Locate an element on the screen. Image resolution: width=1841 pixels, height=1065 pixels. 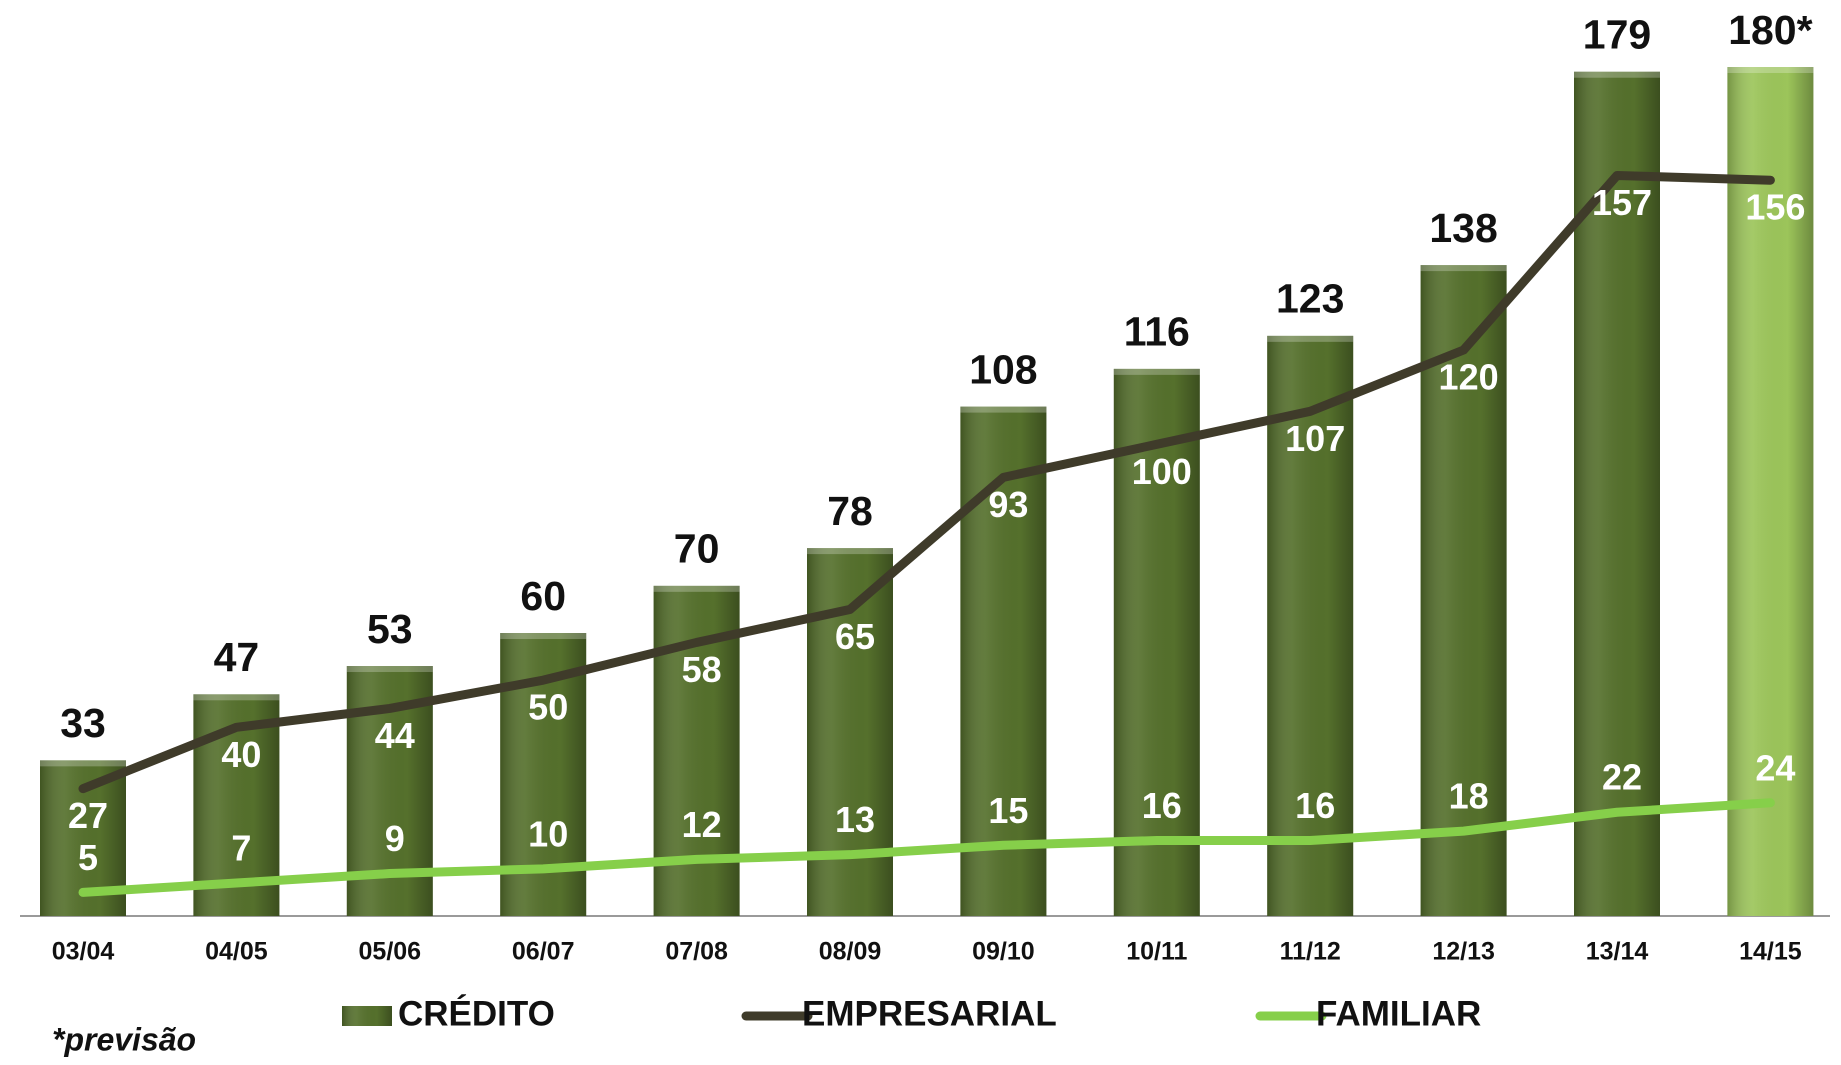
data-label: 33 is located at coordinates (83, 723).